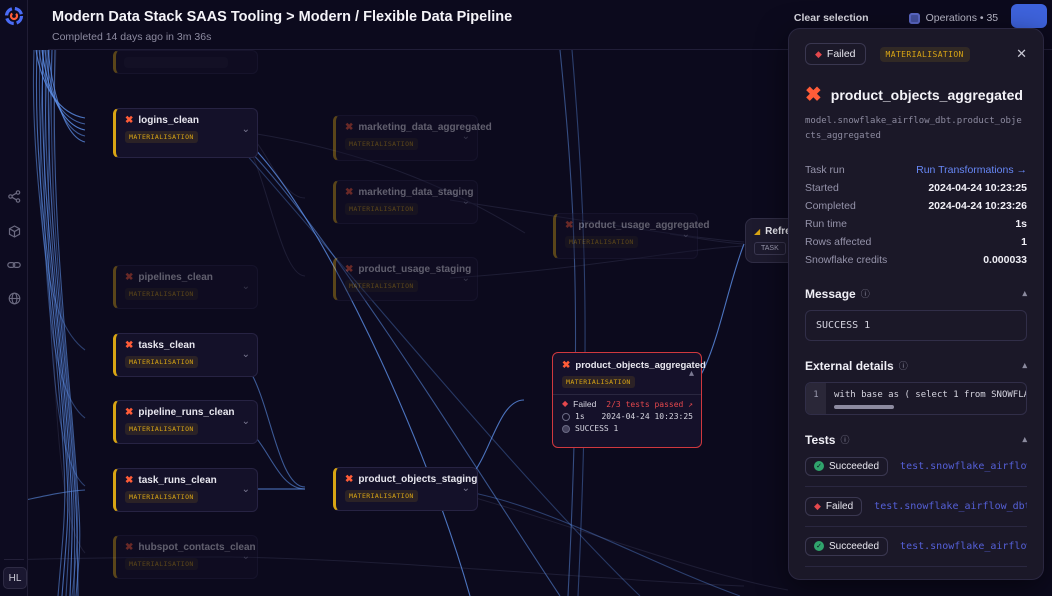 This screenshot has height=596, width=1052. I want to click on clear-selection-button: Clear selection, so click(831, 18).